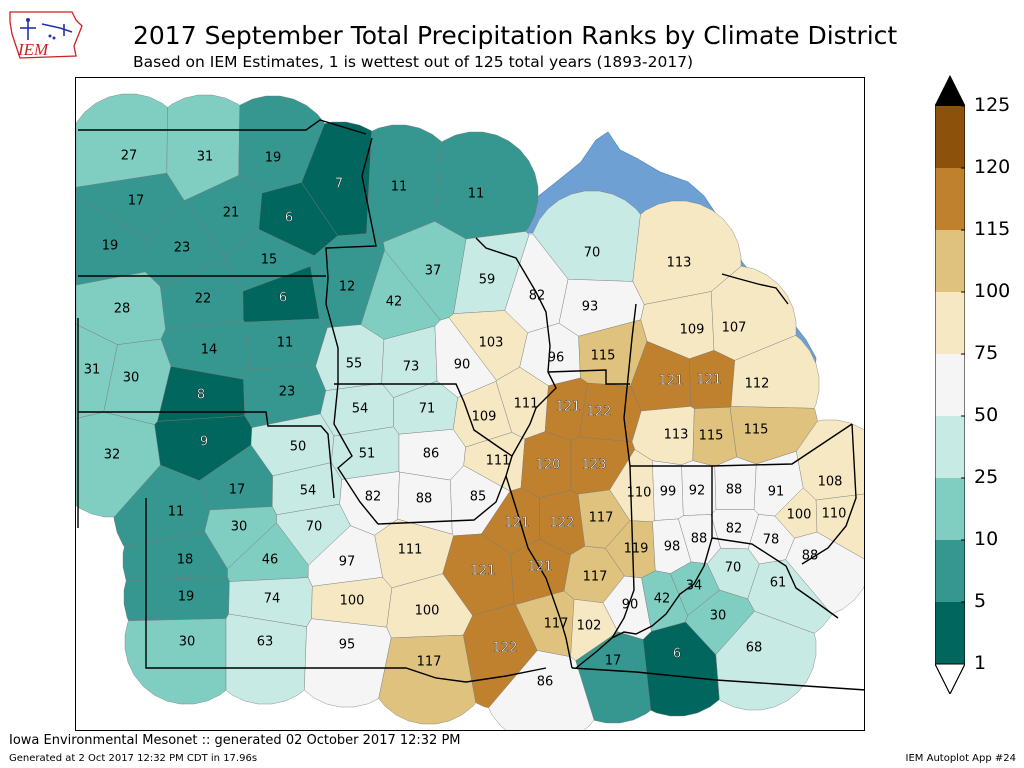  I want to click on district-rank-label: 85, so click(478, 497).